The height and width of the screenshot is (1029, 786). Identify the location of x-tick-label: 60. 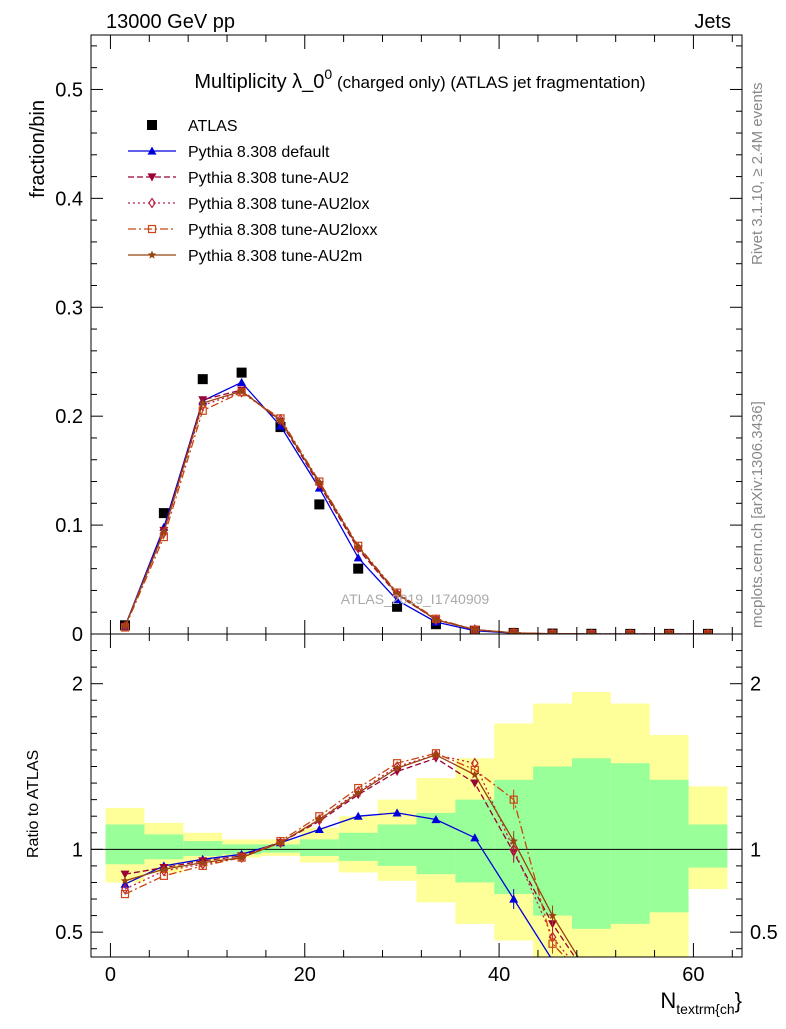
(693, 975).